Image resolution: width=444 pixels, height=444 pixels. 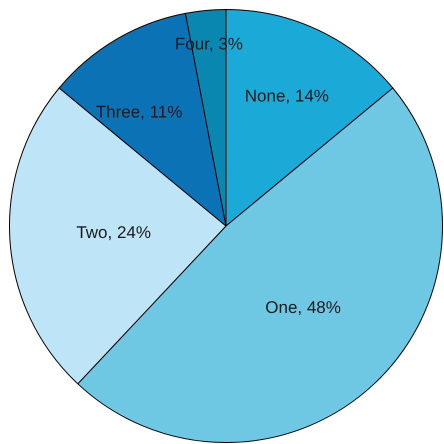 I want to click on slice-label: Two, 24%, so click(x=113, y=232).